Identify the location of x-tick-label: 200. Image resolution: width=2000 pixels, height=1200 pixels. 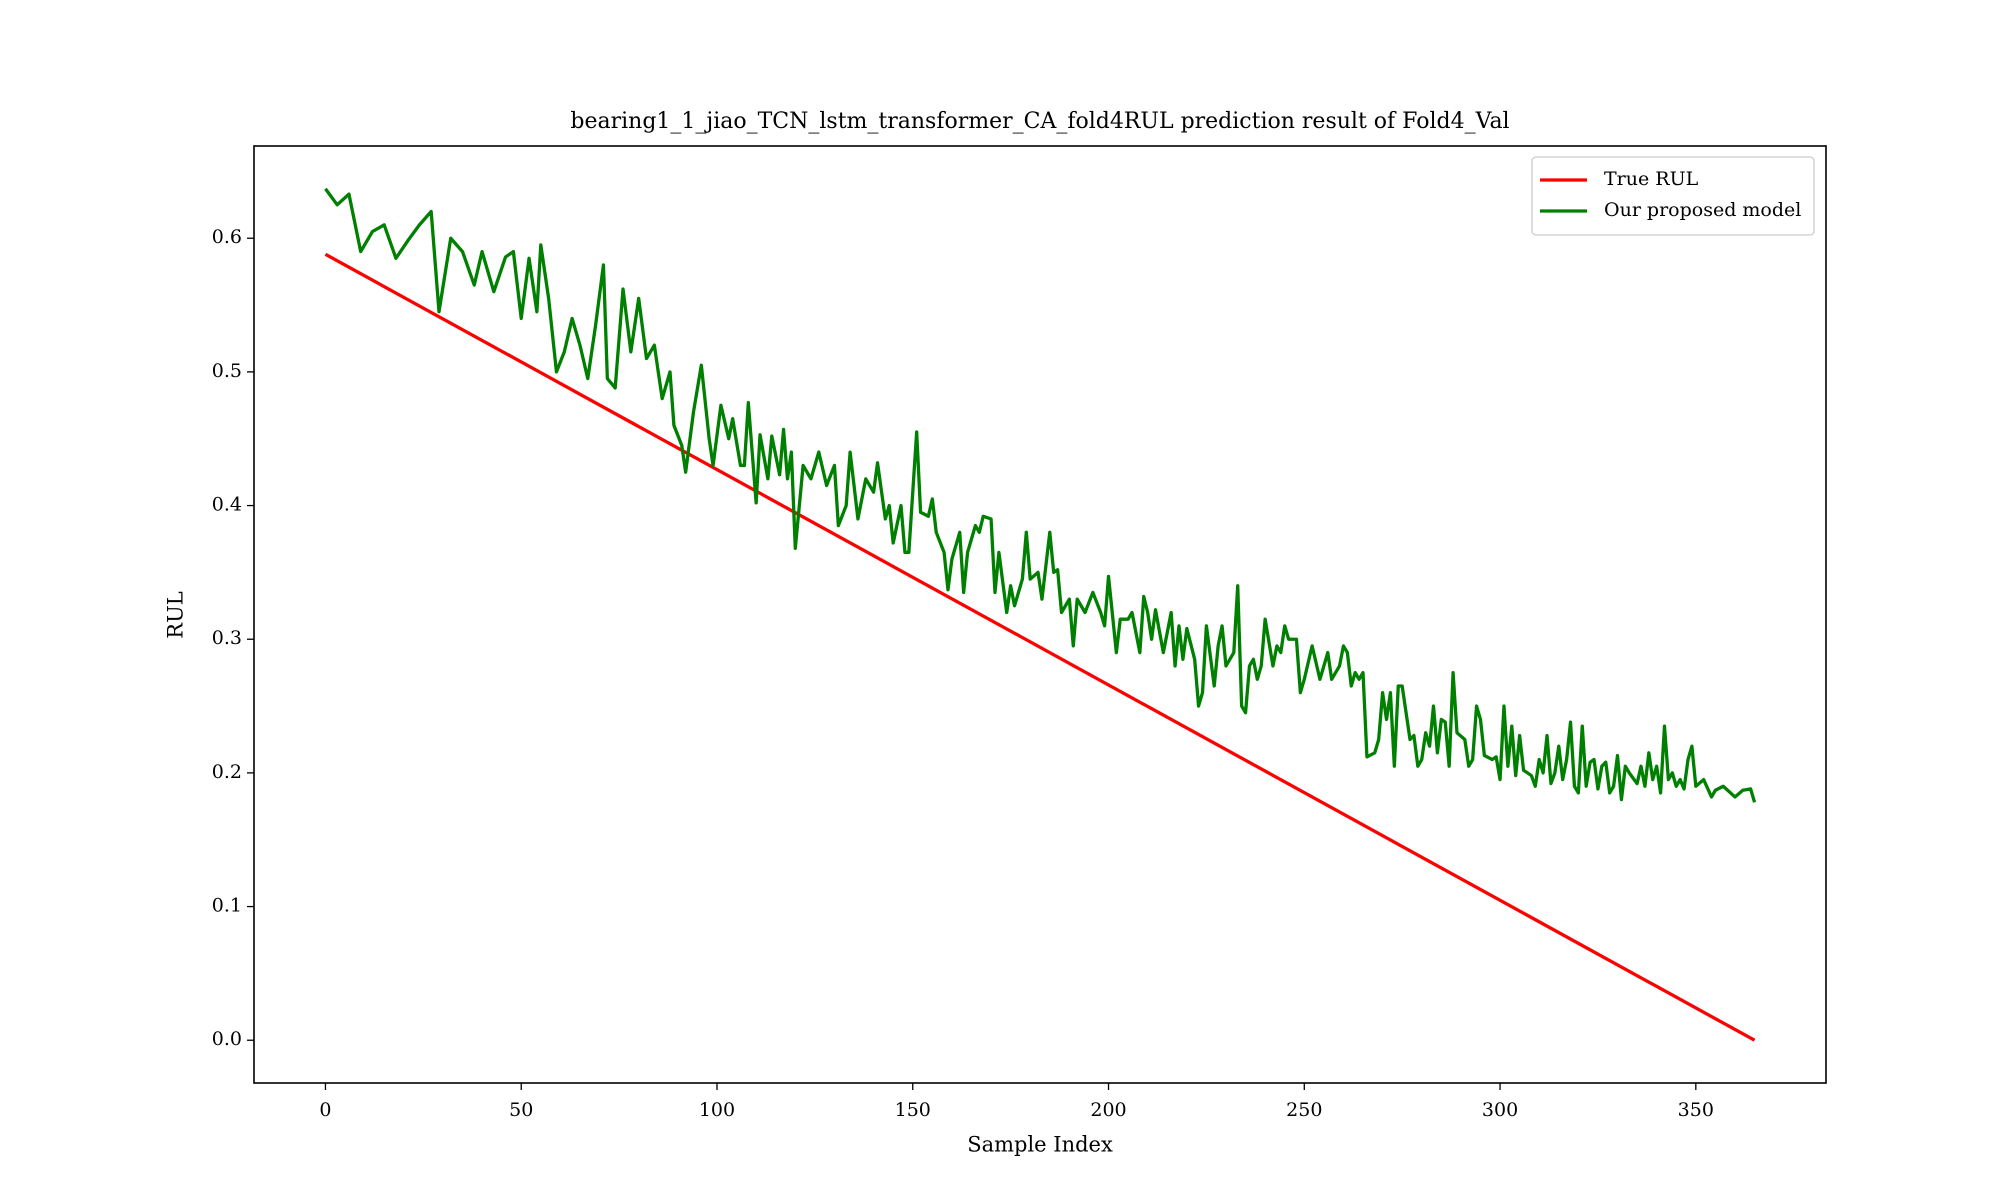
(1108, 1110).